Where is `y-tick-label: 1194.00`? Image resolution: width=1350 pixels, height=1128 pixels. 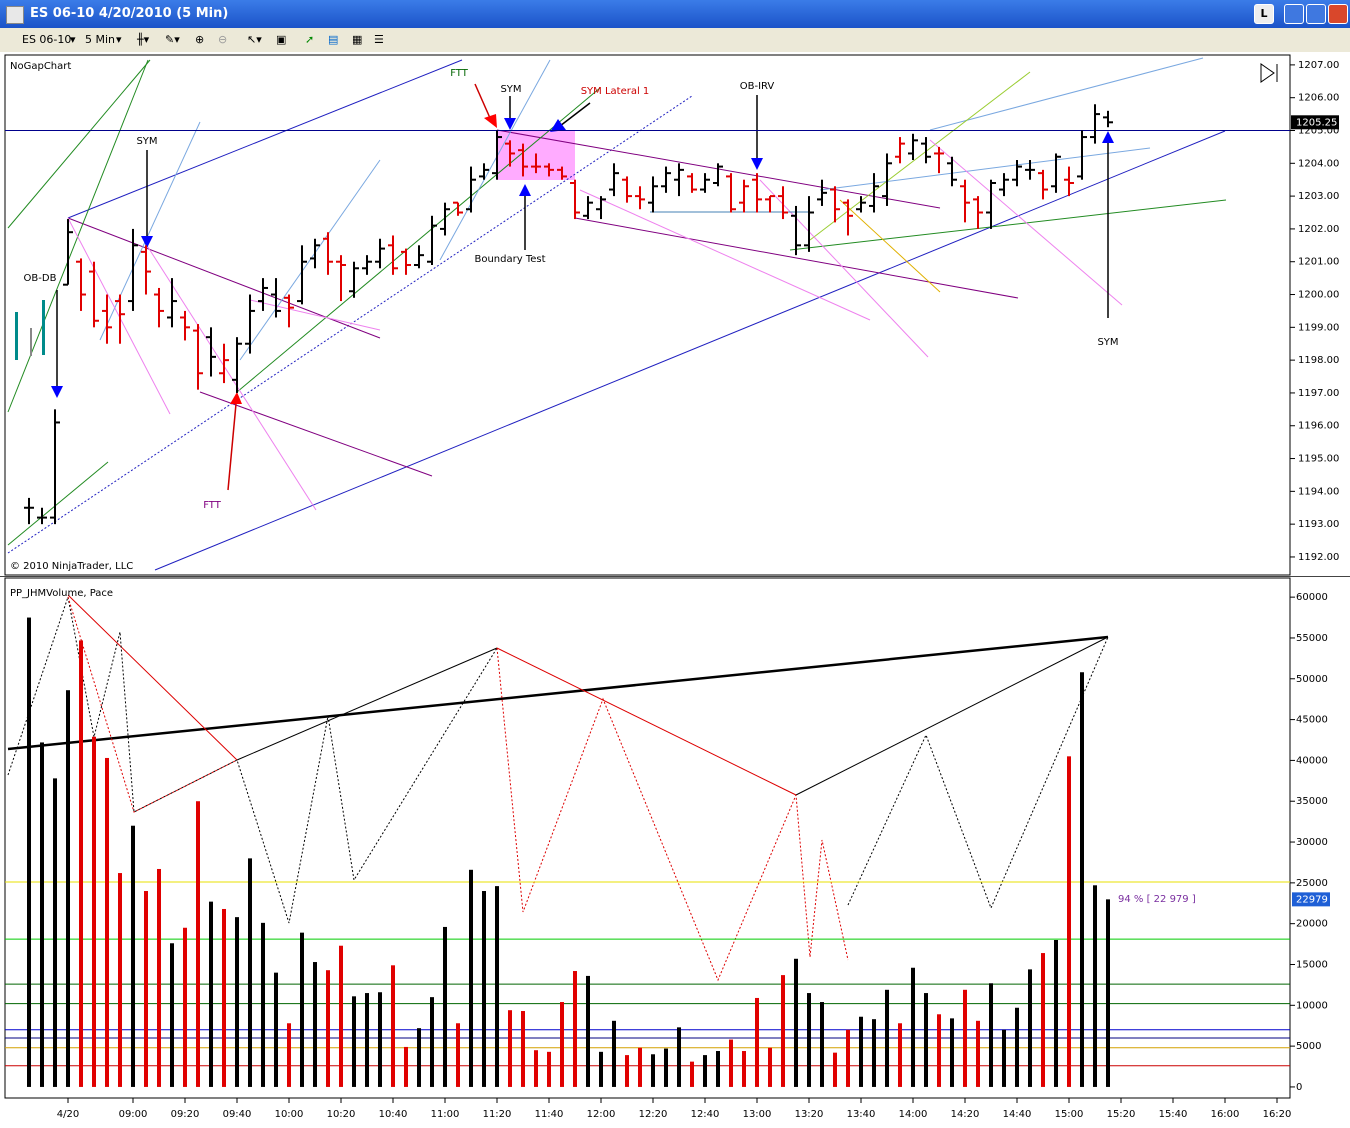
y-tick-label: 1194.00 is located at coordinates (1318, 491).